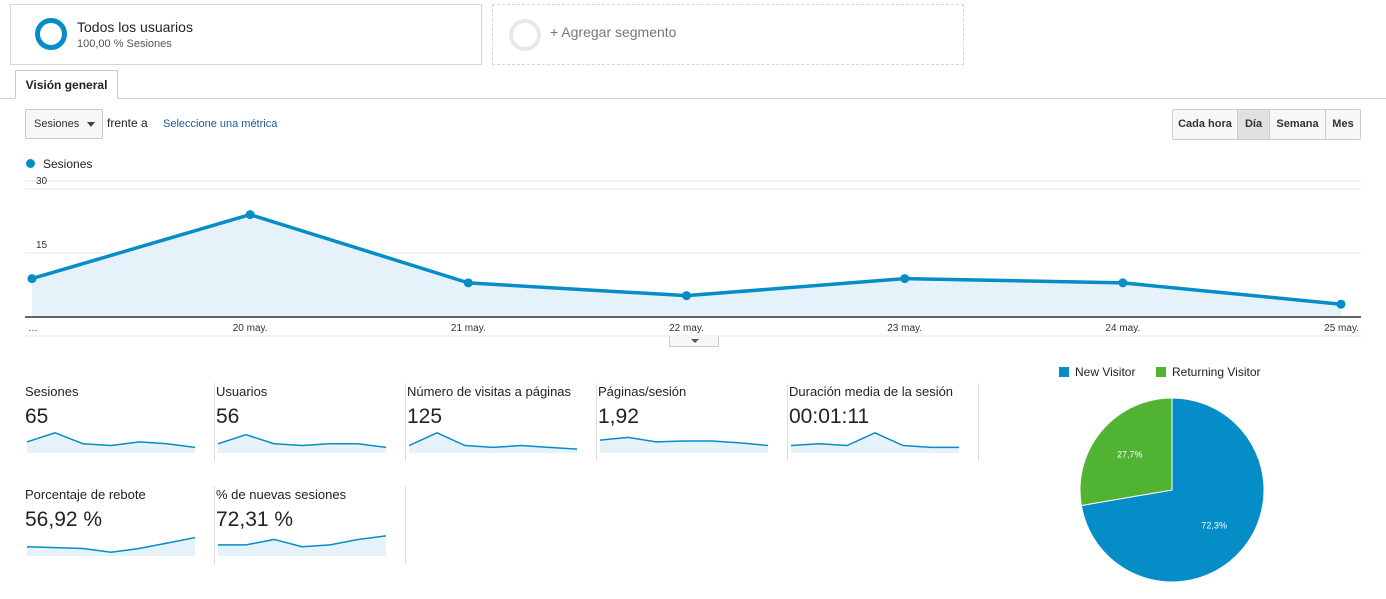 This screenshot has width=1386, height=599. What do you see at coordinates (642, 391) in the screenshot?
I see `metric-label: Páginas/sesión` at bounding box center [642, 391].